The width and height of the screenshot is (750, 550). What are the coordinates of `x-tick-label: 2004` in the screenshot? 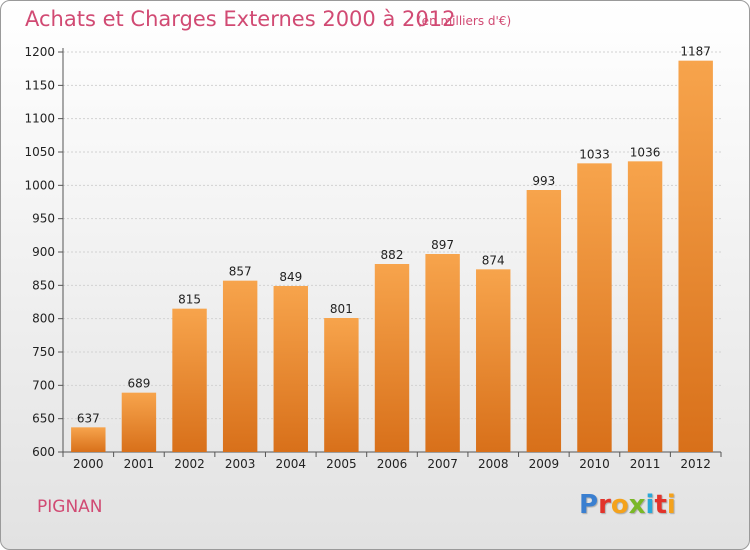 It's located at (290, 464).